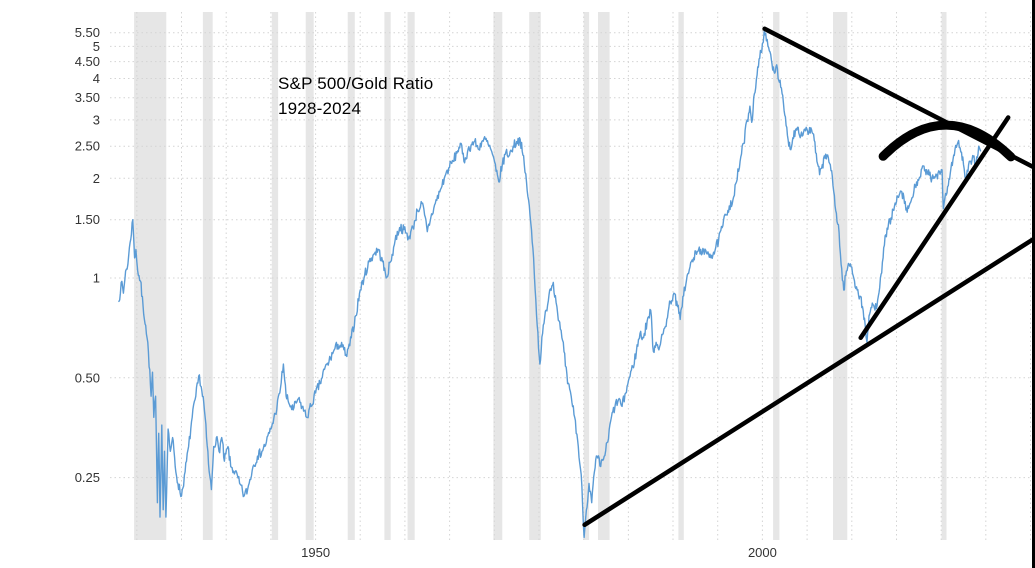  What do you see at coordinates (87, 477) in the screenshot?
I see `y-axis-tick-label: 0.25` at bounding box center [87, 477].